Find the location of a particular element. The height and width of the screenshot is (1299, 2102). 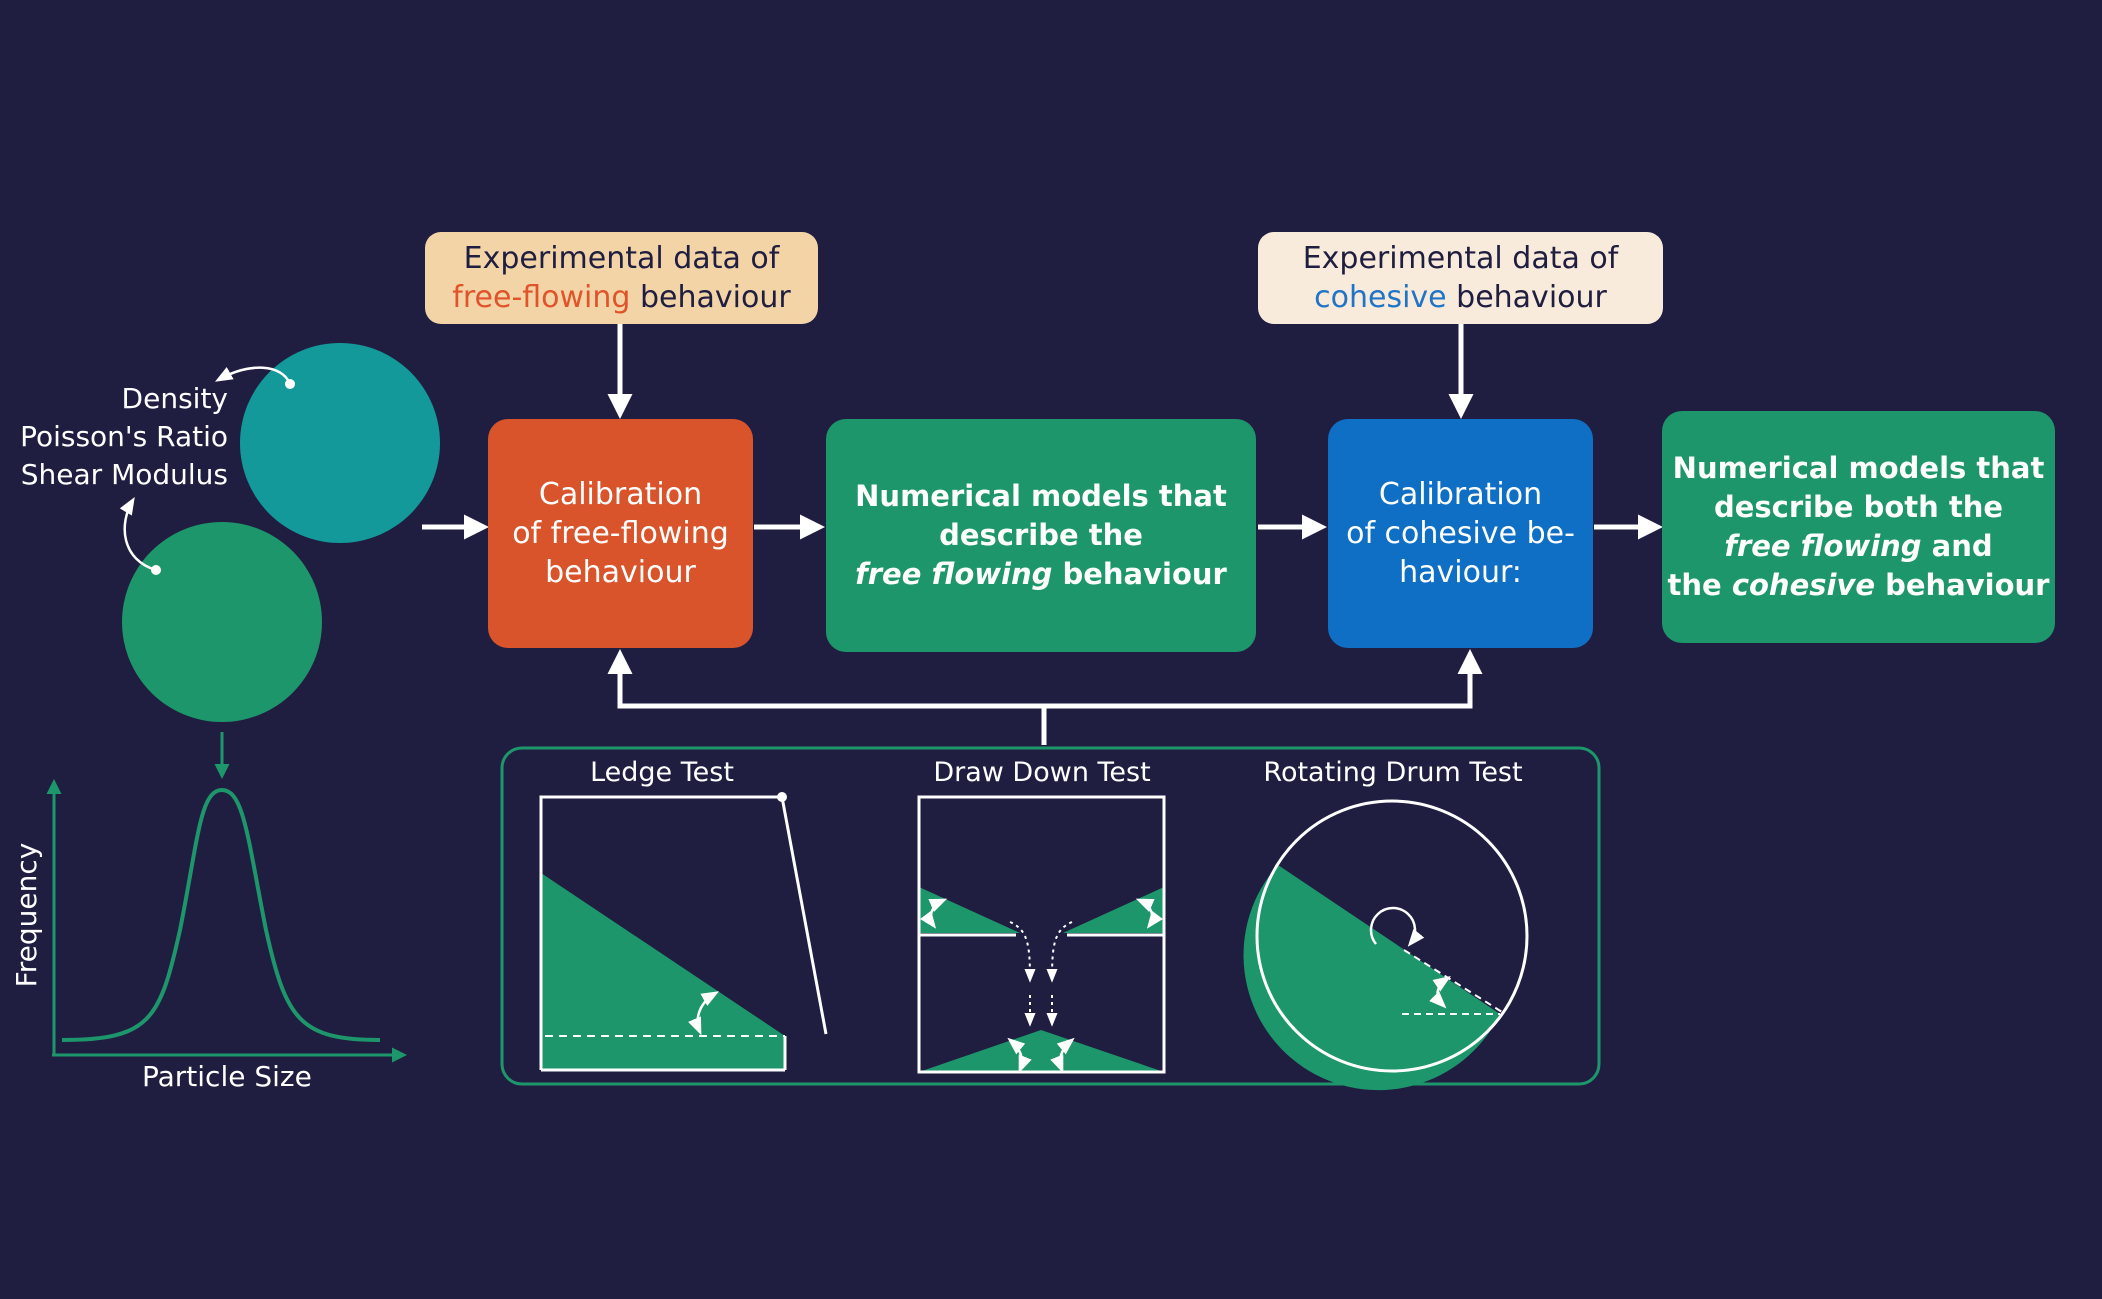

experimental-free-line2: free-flowing behaviour is located at coordinates (621, 297).